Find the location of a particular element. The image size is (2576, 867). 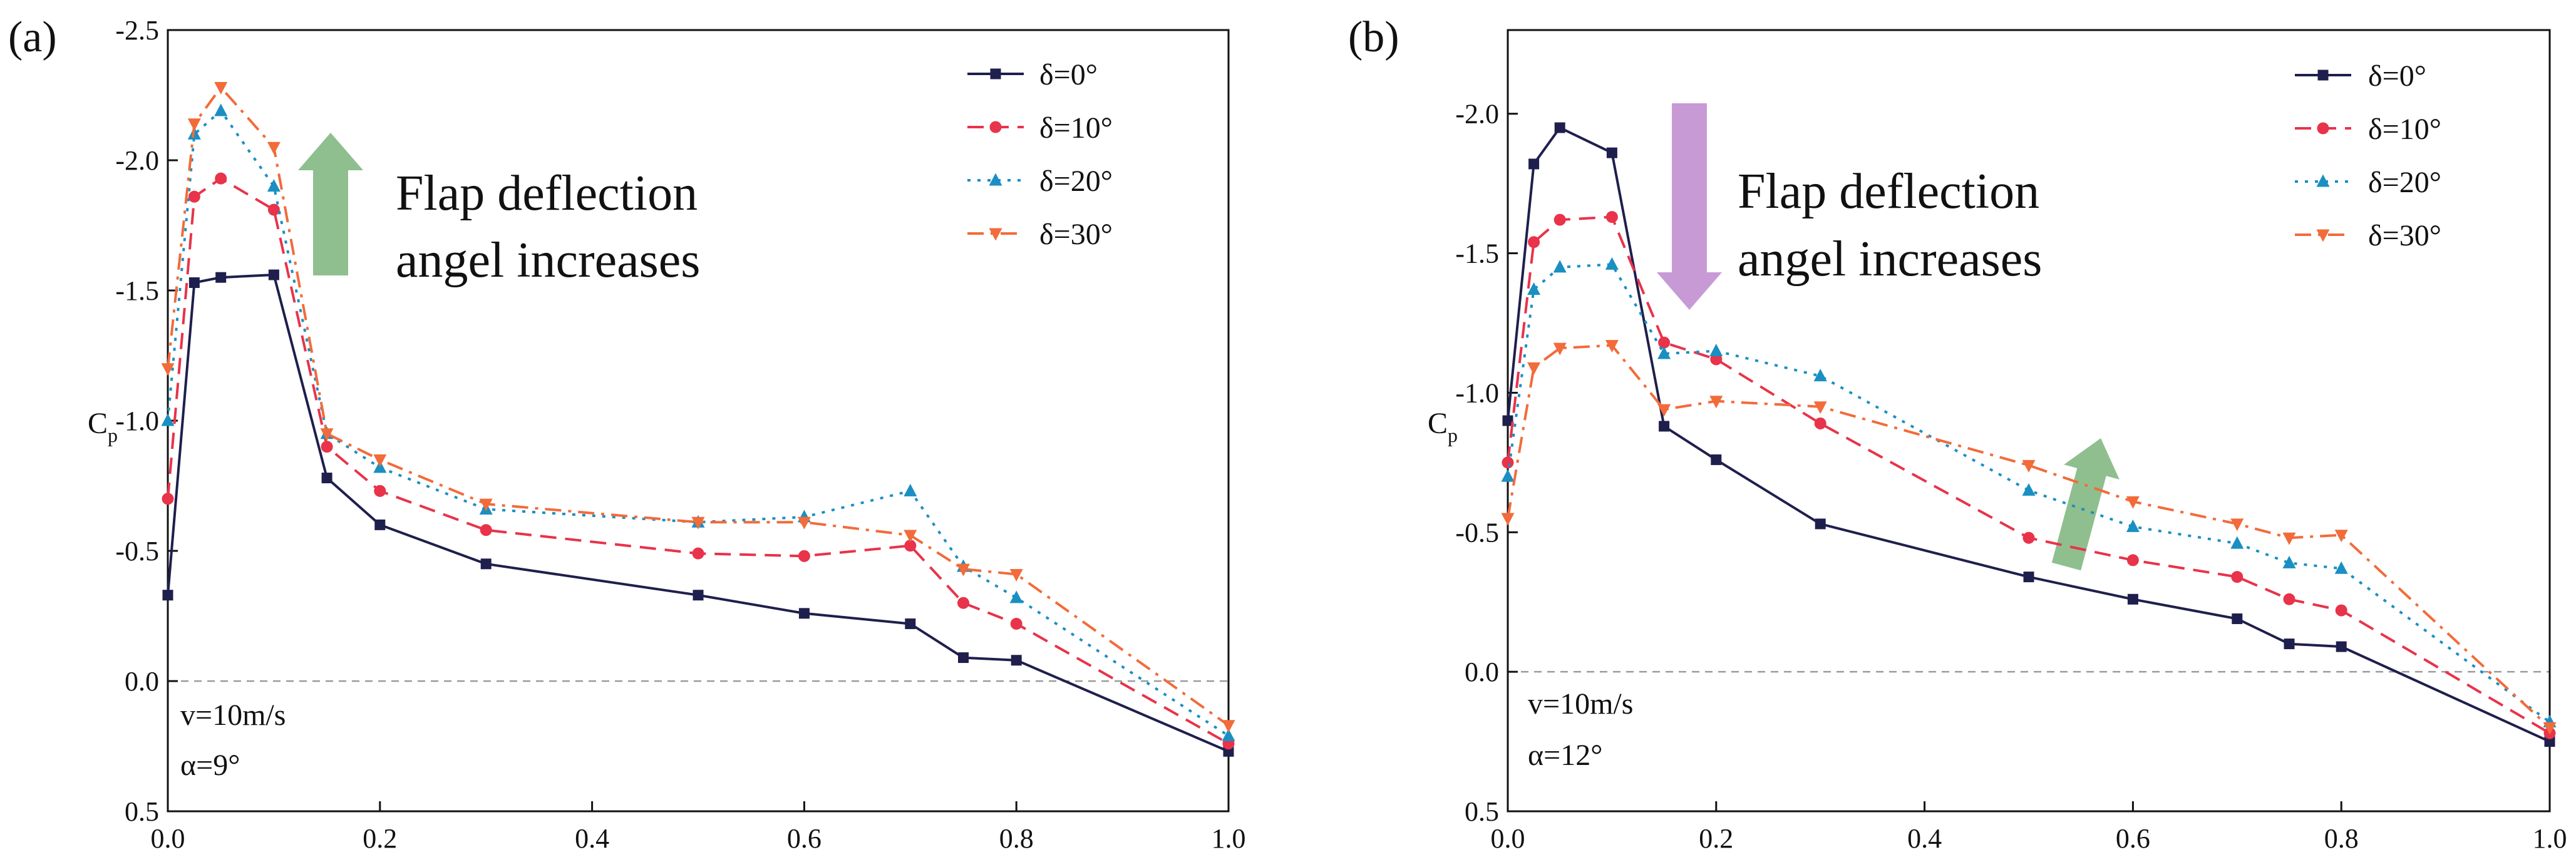

y-axis-label: Cp is located at coordinates (103, 426).